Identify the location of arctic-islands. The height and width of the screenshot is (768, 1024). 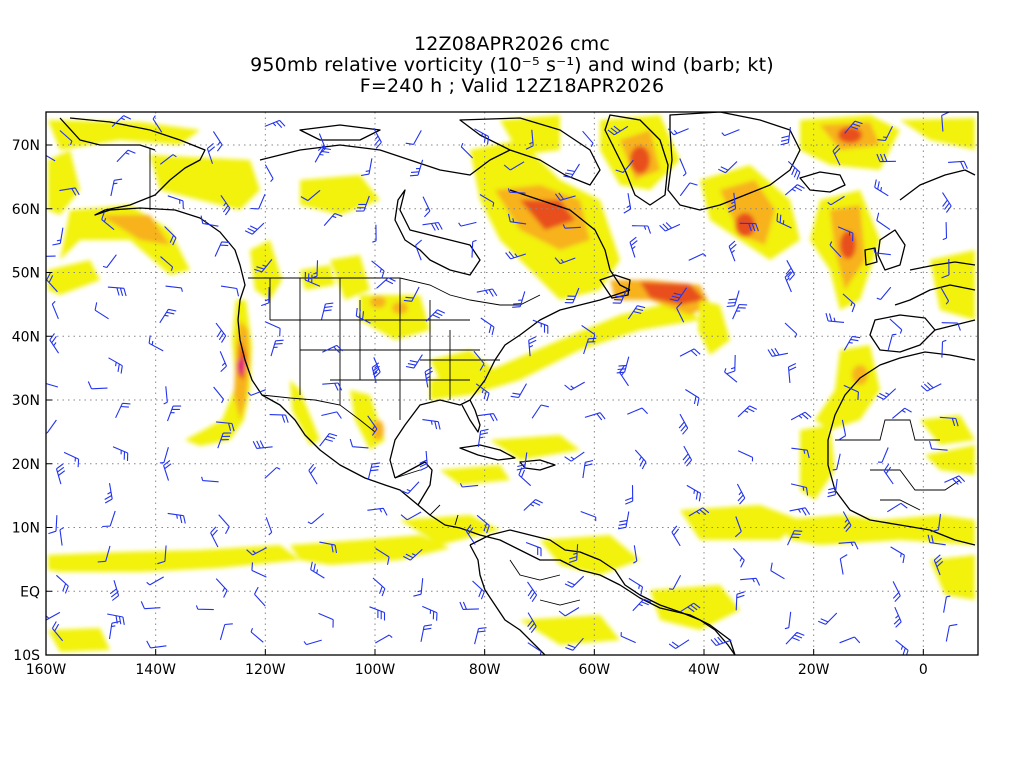
(340, 132).